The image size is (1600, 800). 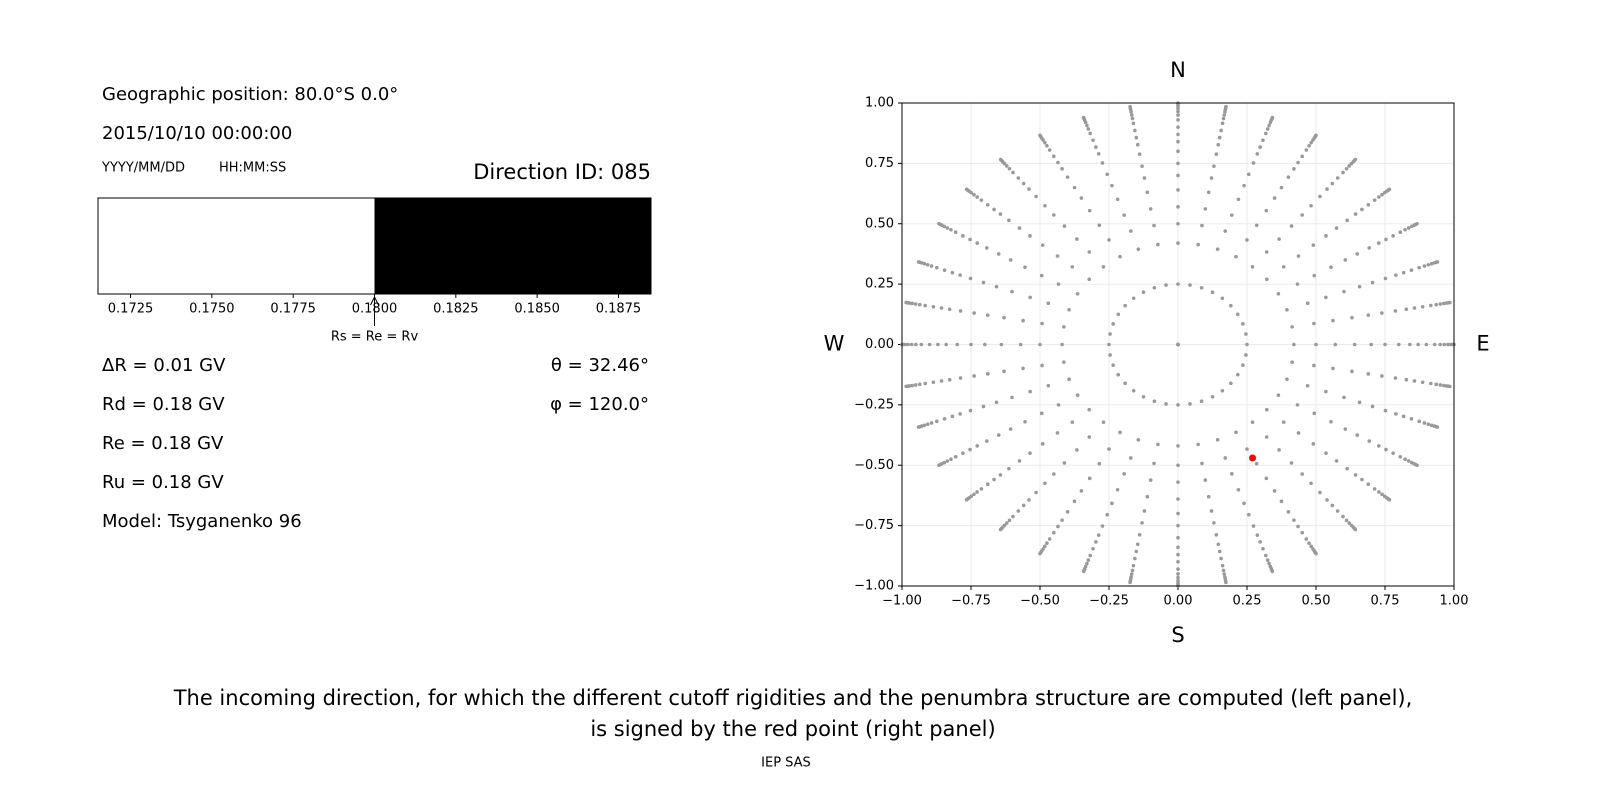 I want to click on x-tick-label: 0.75, so click(x=1385, y=601).